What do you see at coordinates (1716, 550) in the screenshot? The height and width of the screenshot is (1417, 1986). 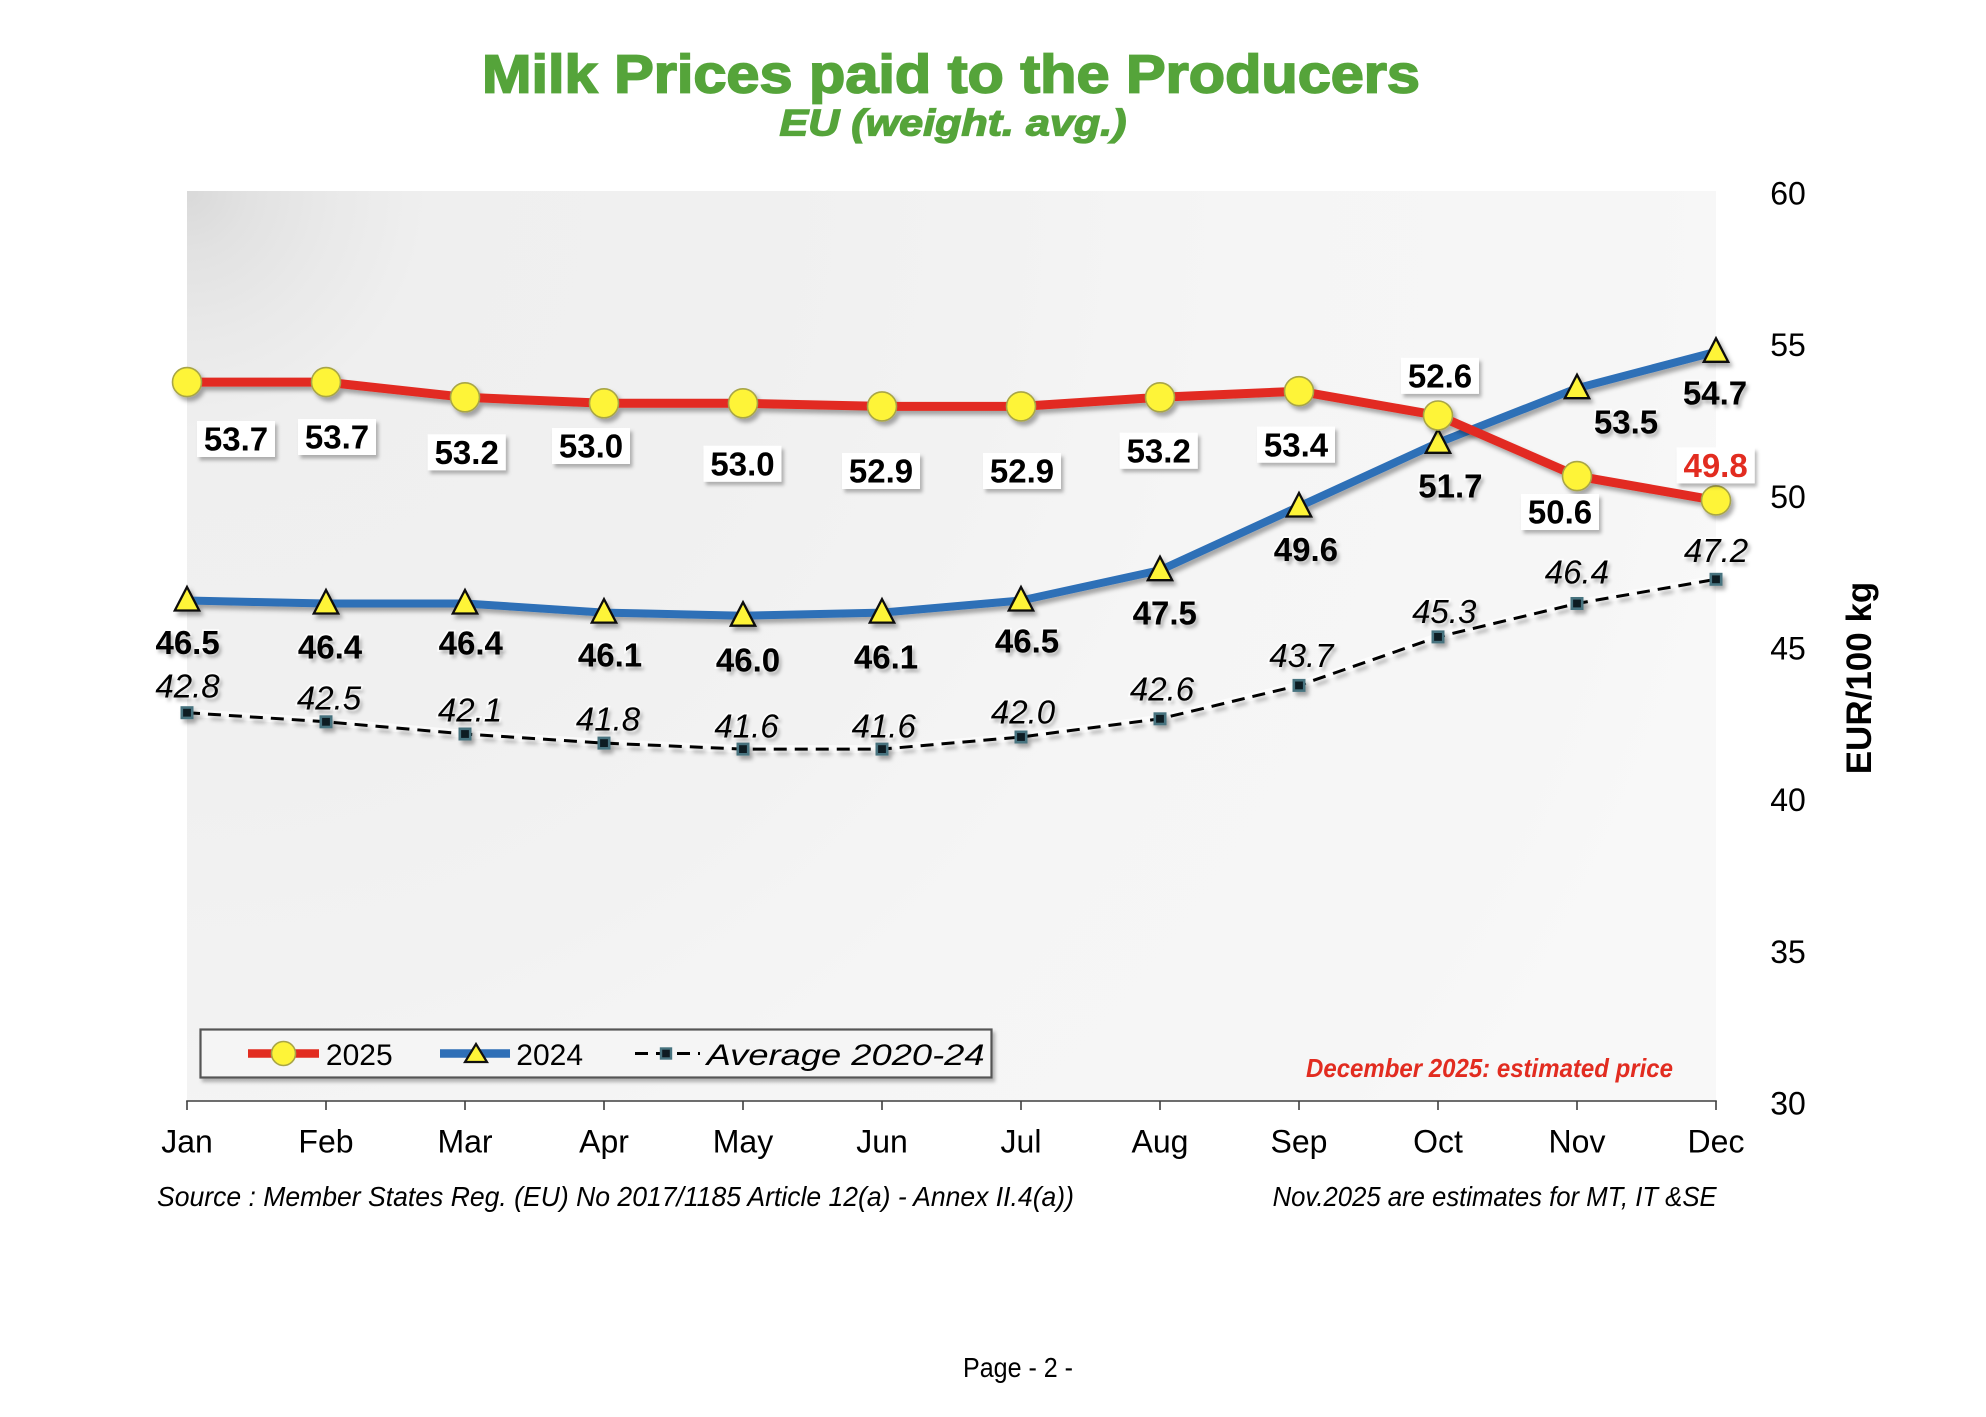 I see `svg-text: 47.2` at bounding box center [1716, 550].